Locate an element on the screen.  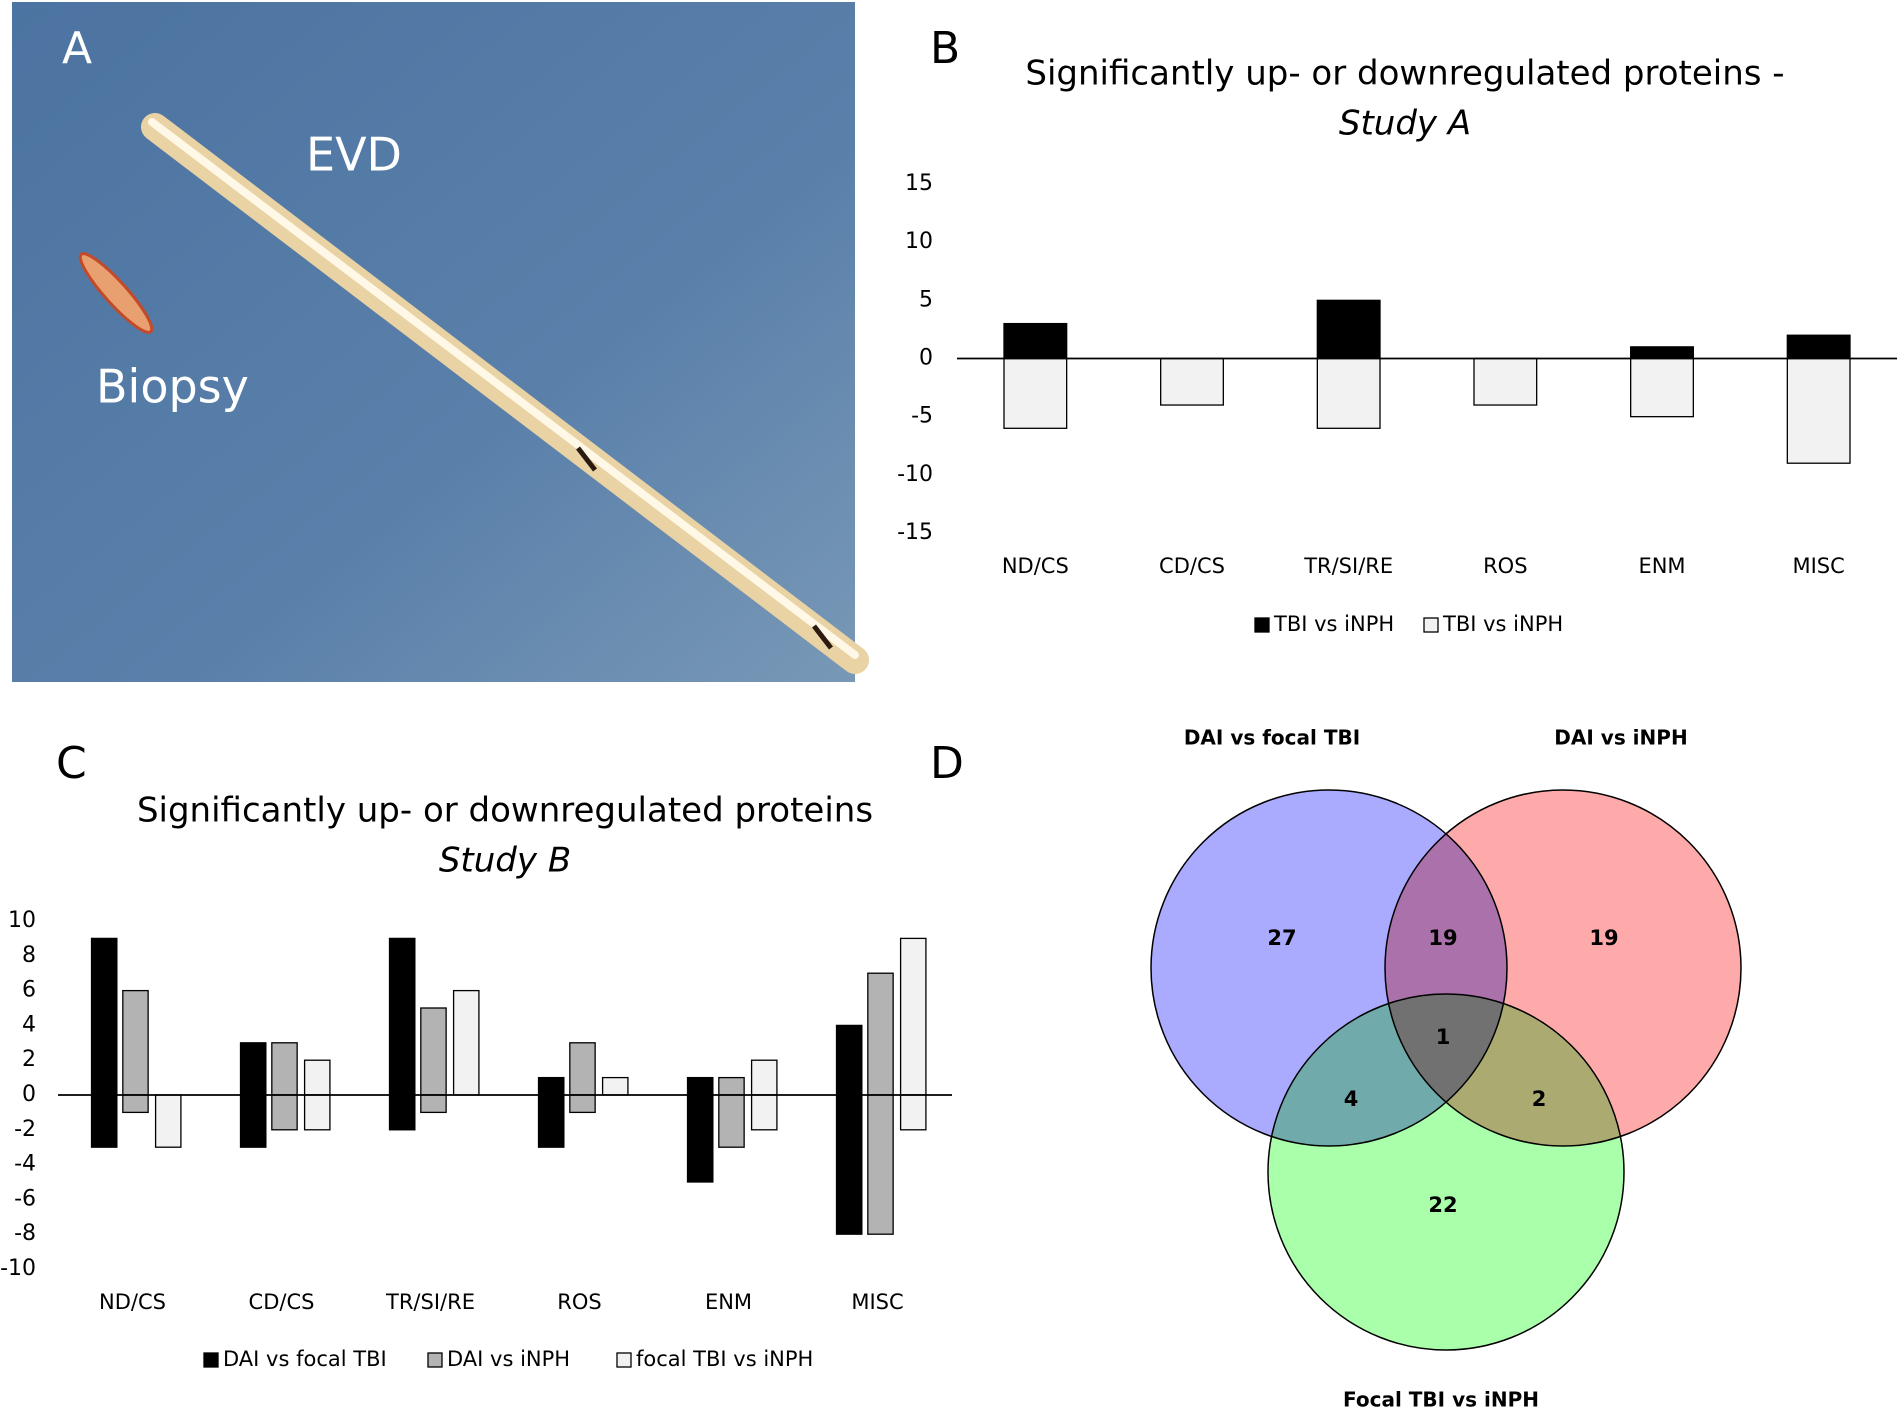
venn-count: 1 is located at coordinates (1443, 1037).